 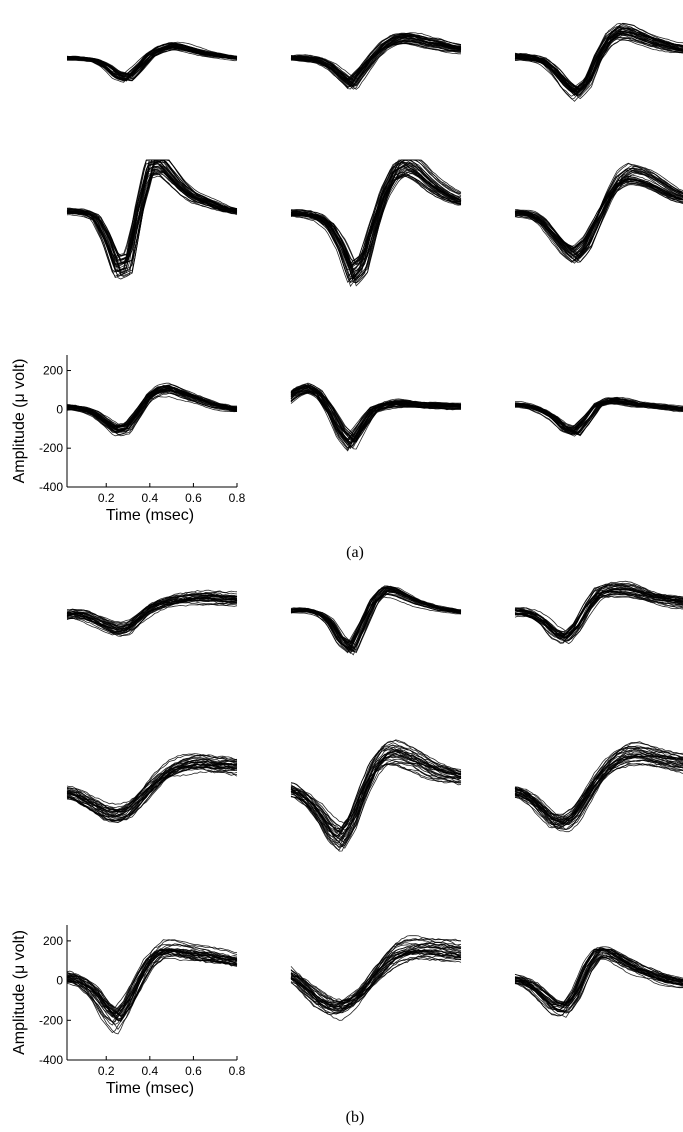 I want to click on x-axis-label: Time (msec), so click(x=150, y=515).